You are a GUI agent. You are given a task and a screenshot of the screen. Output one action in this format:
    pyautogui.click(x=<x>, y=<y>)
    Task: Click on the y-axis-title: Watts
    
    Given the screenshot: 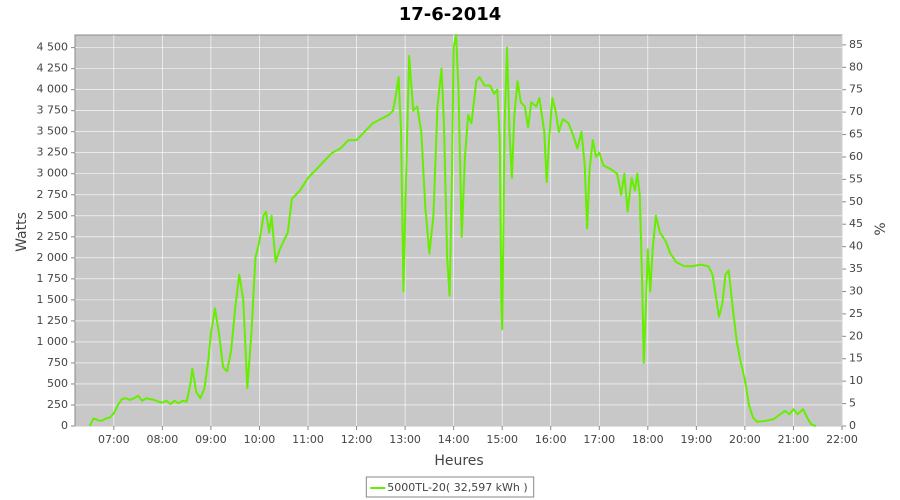 What is the action you would take?
    pyautogui.click(x=22, y=232)
    